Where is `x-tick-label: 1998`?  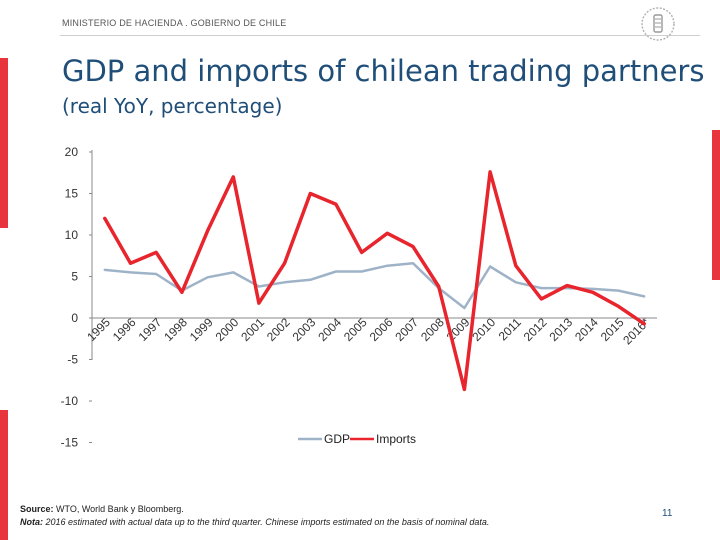
x-tick-label: 1998 is located at coordinates (175, 329).